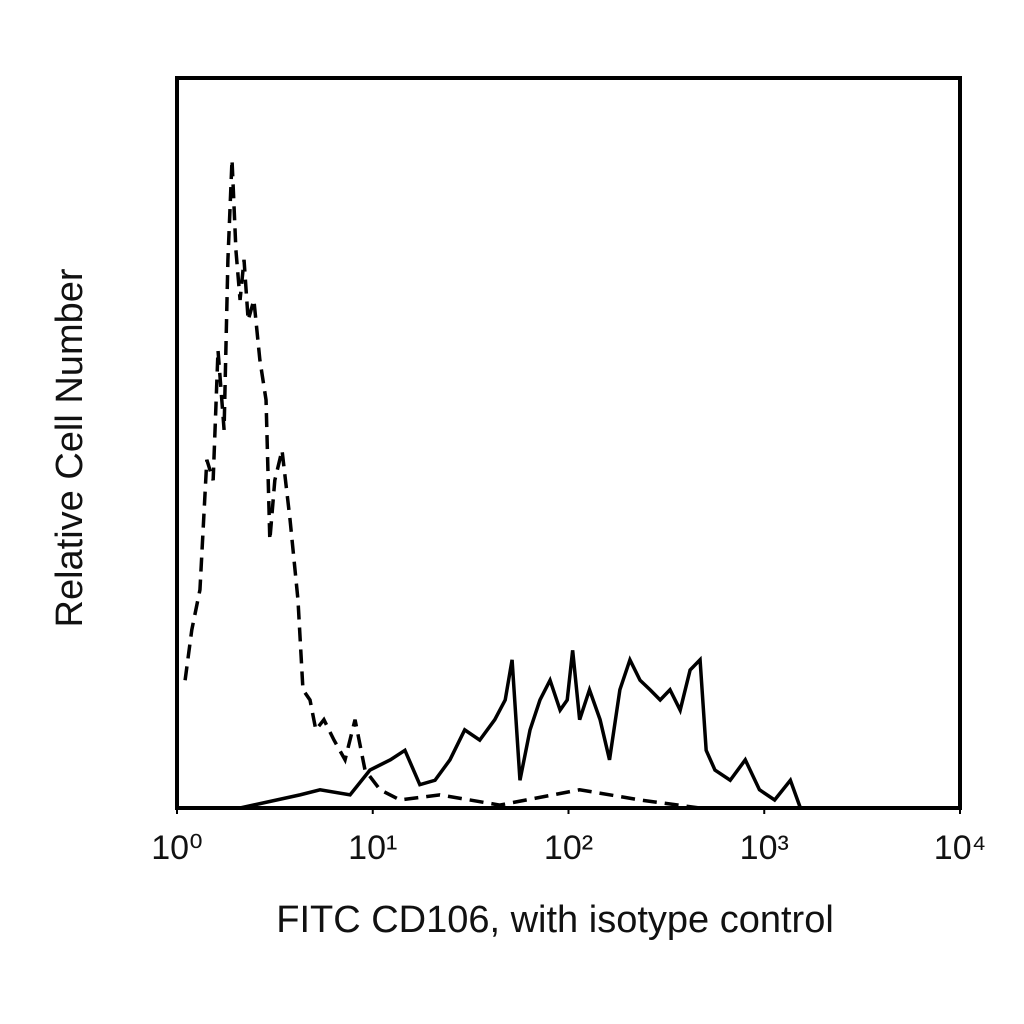 This screenshot has width=1024, height=1024. I want to click on x-tick-label: 10², so click(568, 848).